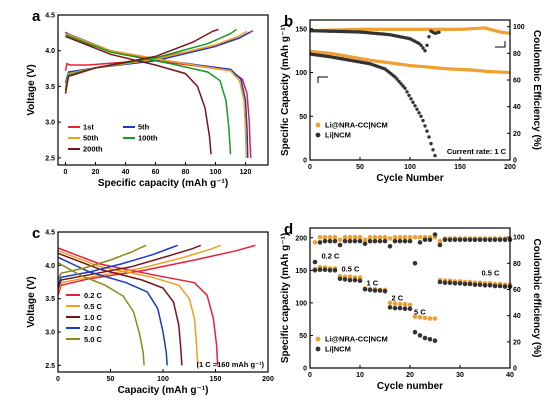  I want to click on y-tick-label: 3.5, so click(50, 87).